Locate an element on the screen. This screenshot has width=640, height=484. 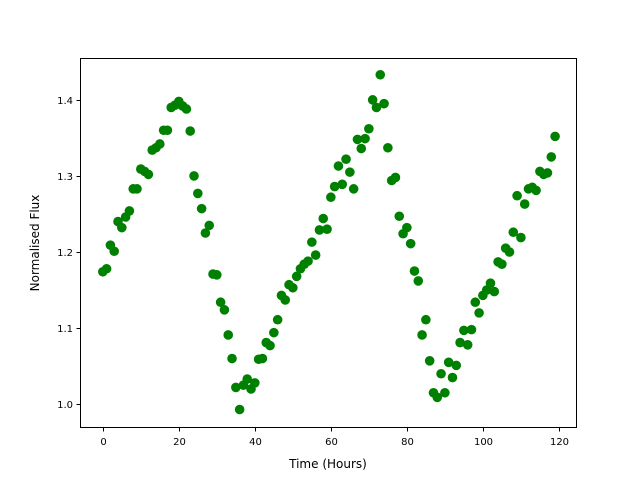
y-tick-label: 1.4 is located at coordinates (65, 101).